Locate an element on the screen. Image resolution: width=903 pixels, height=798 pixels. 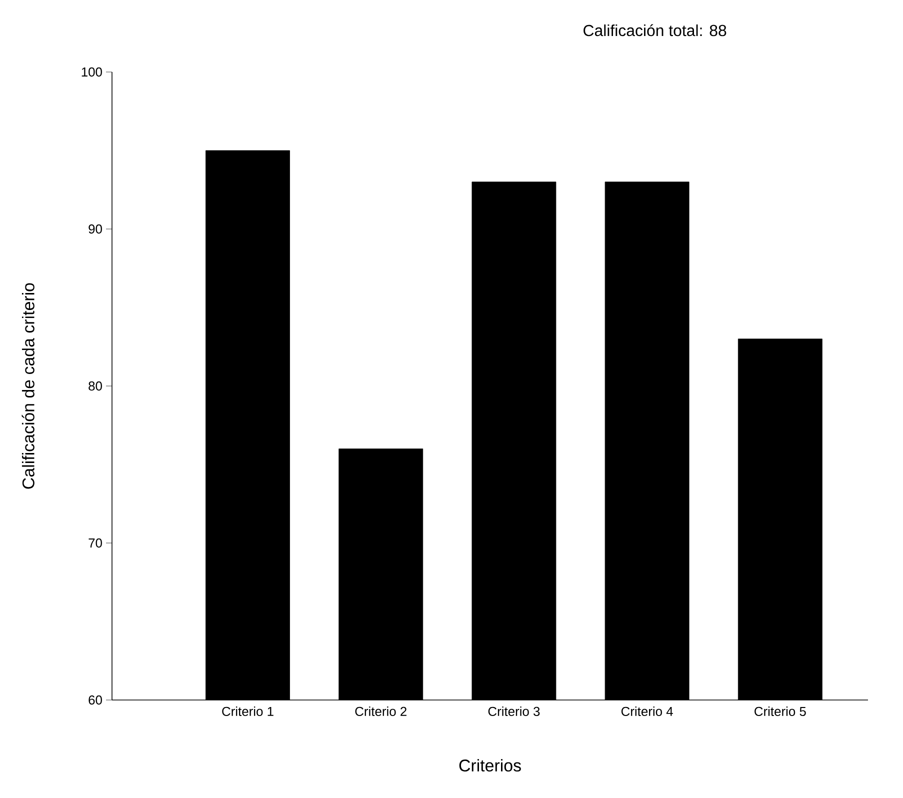
x-tick-label: Criterio 5 is located at coordinates (780, 711).